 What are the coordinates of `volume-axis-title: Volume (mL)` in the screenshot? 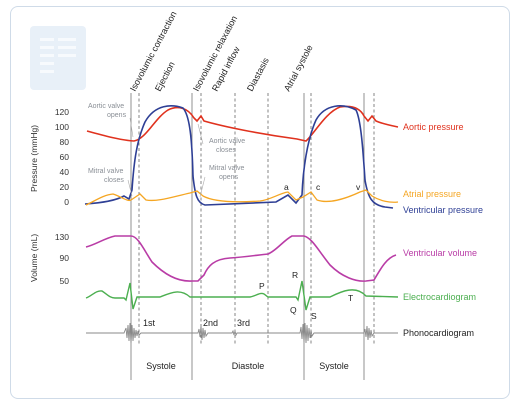 It's located at (34, 258).